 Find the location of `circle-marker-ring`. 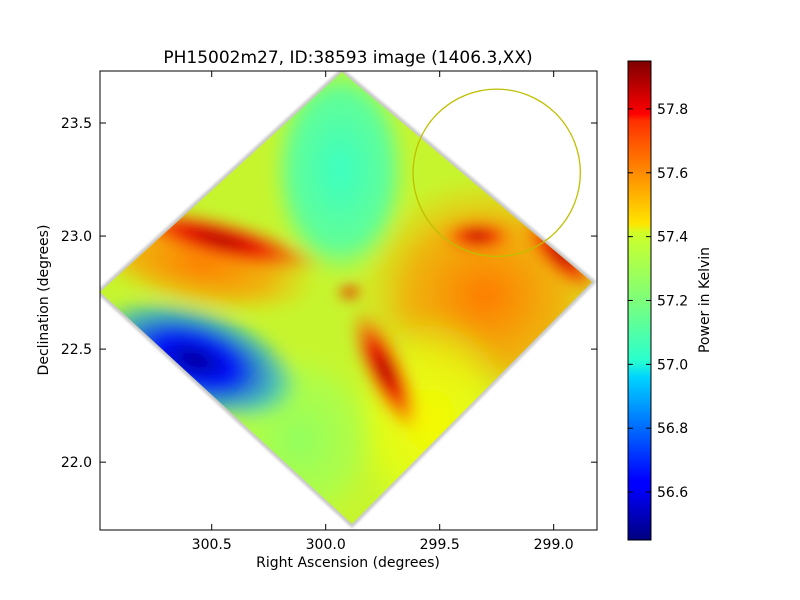

circle-marker-ring is located at coordinates (496, 173).